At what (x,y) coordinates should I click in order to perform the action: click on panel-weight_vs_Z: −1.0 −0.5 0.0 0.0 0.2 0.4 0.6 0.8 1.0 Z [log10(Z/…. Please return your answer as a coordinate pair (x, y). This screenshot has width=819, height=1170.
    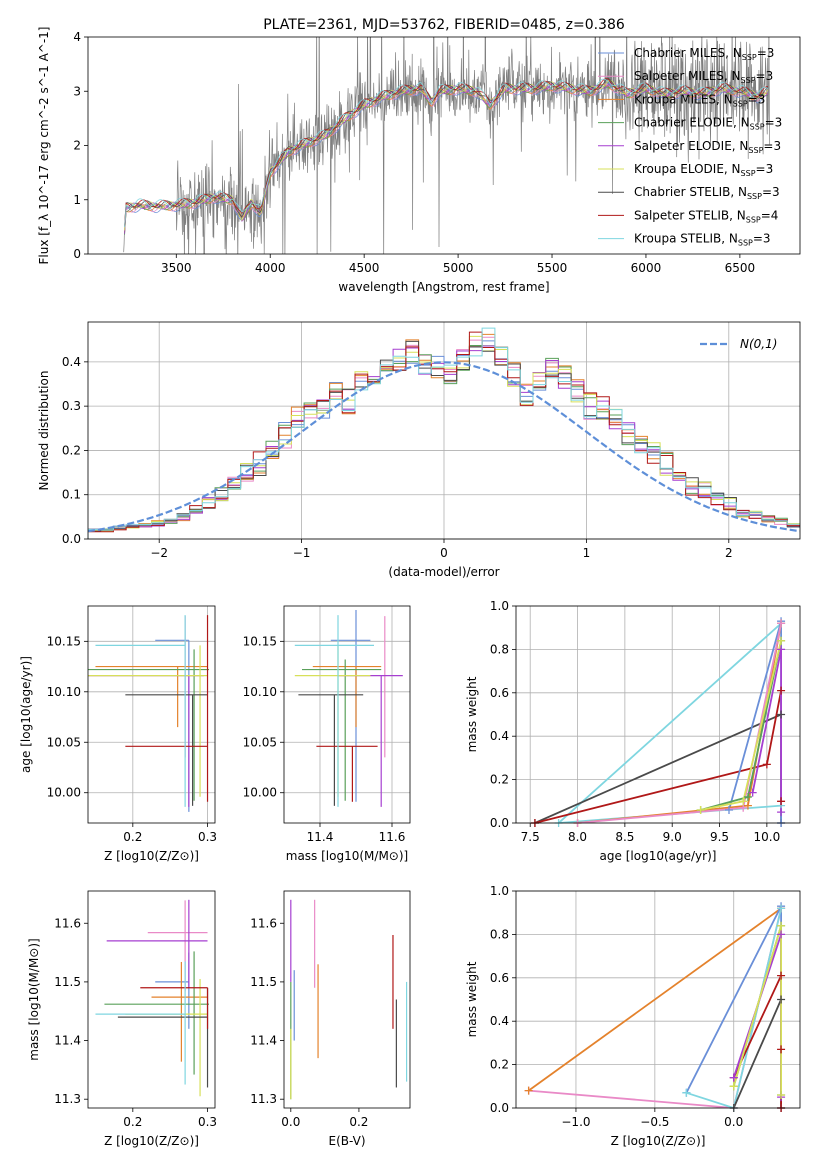
    Looking at the image, I should click on (633, 1016).